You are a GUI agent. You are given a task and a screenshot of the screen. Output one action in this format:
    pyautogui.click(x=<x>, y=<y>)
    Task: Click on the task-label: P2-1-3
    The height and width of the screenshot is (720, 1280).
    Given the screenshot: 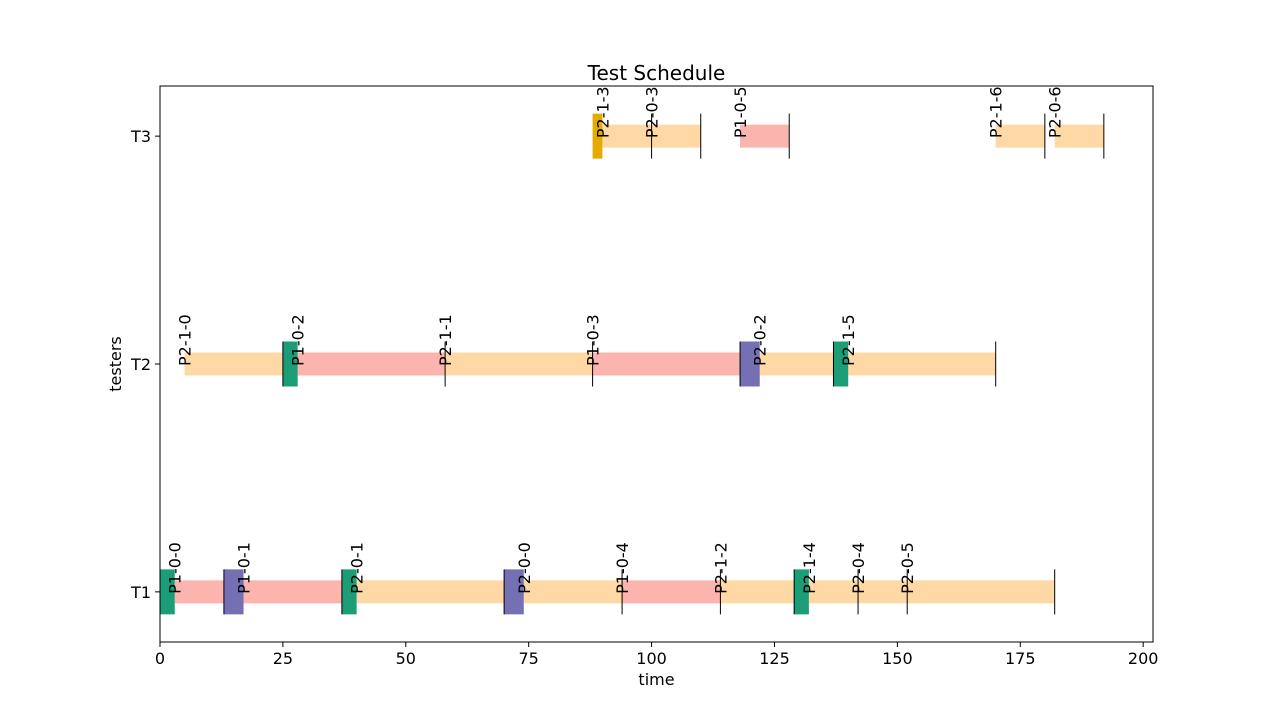 What is the action you would take?
    pyautogui.click(x=602, y=112)
    